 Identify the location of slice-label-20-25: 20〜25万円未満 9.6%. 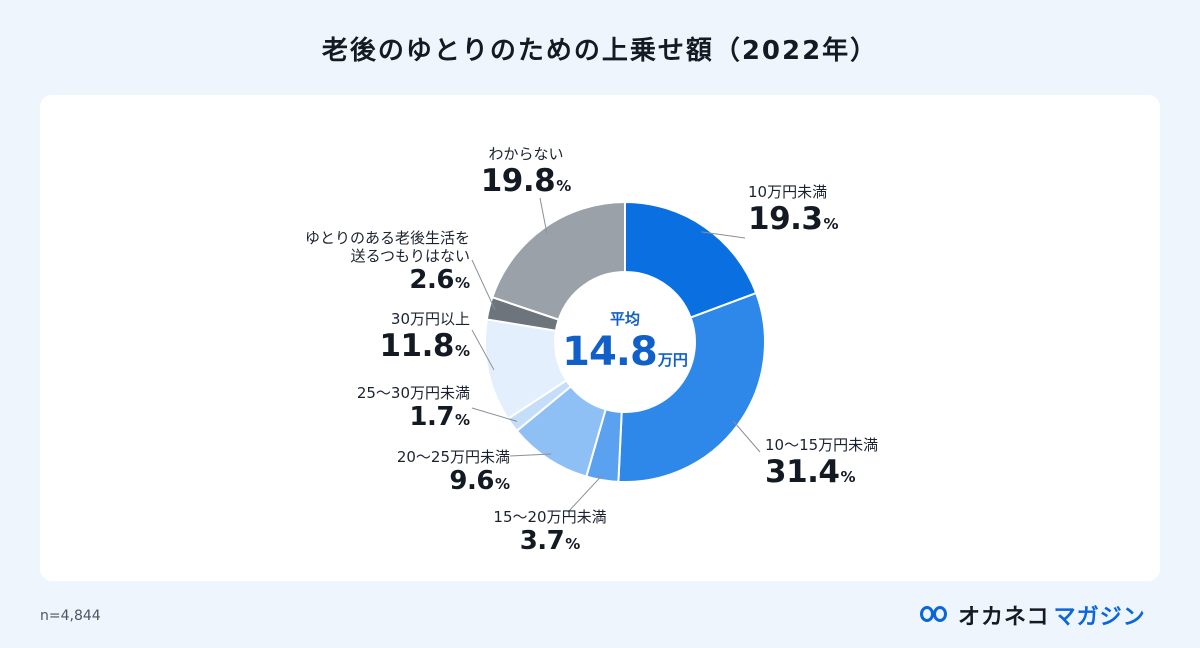
(420, 472).